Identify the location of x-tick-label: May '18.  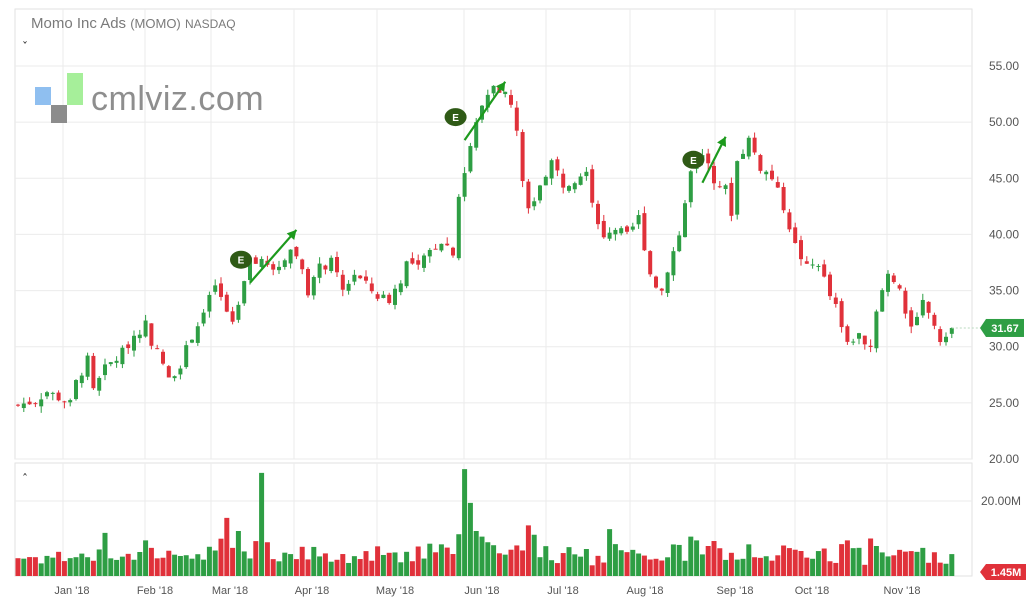
(395, 591).